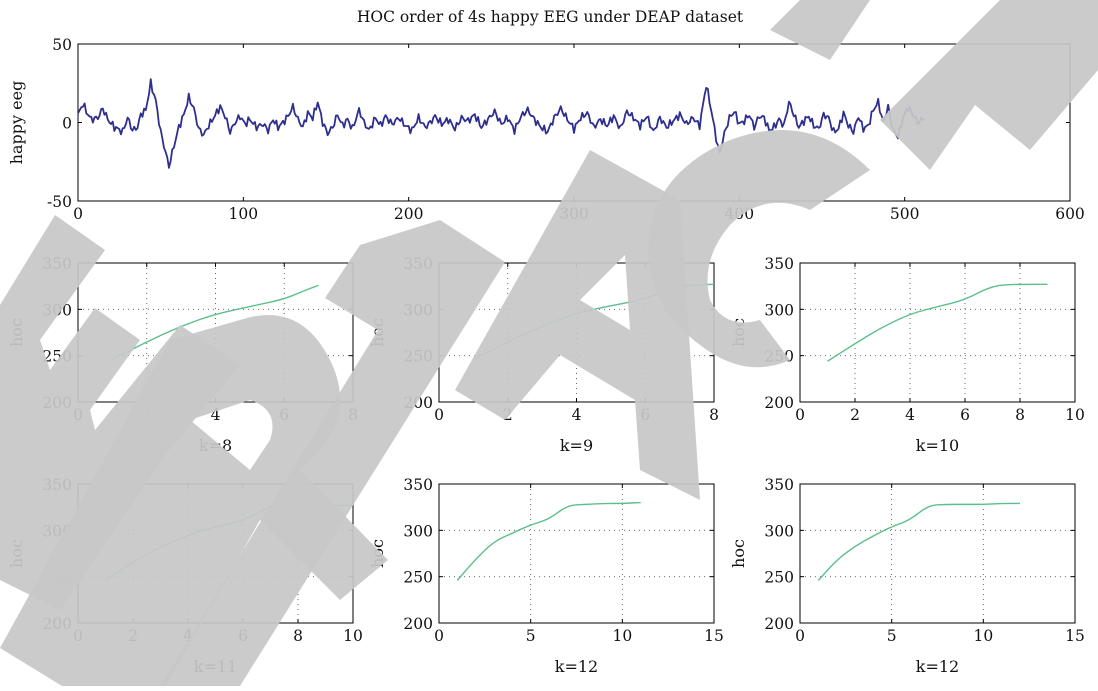  What do you see at coordinates (937, 445) in the screenshot?
I see `x-axis-label: k=10` at bounding box center [937, 445].